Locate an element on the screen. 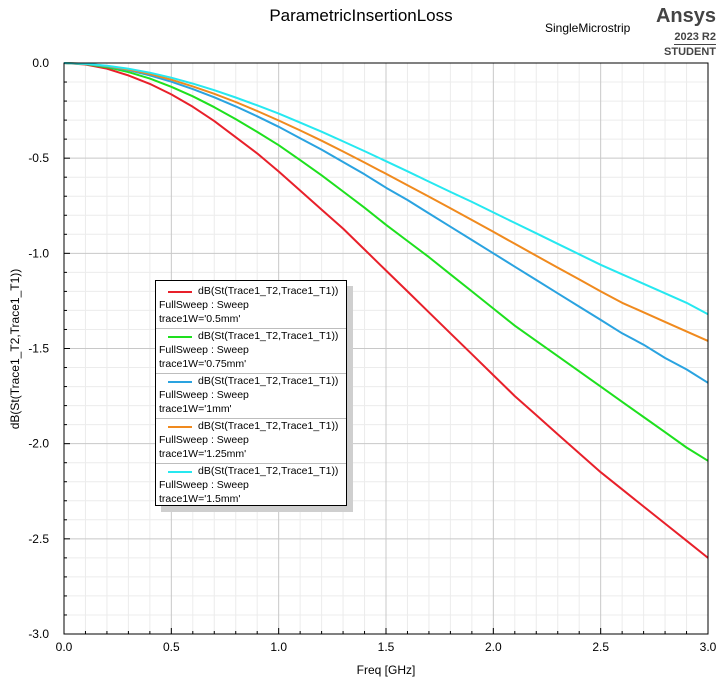  y-tick-label: -1.5 is located at coordinates (38, 349).